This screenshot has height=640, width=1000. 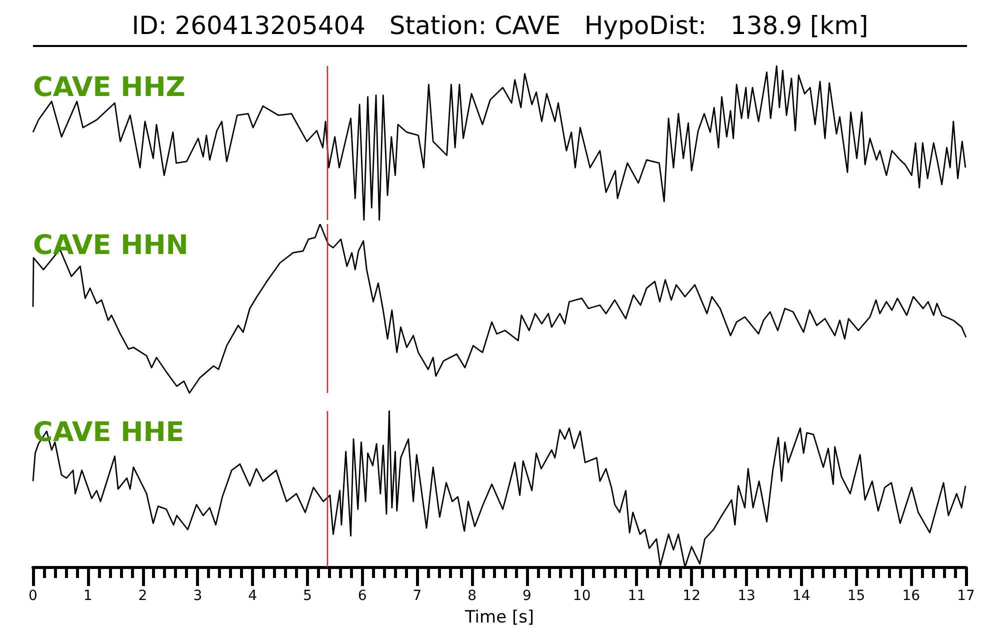 I want to click on x-tick-label: 10, so click(x=581, y=596).